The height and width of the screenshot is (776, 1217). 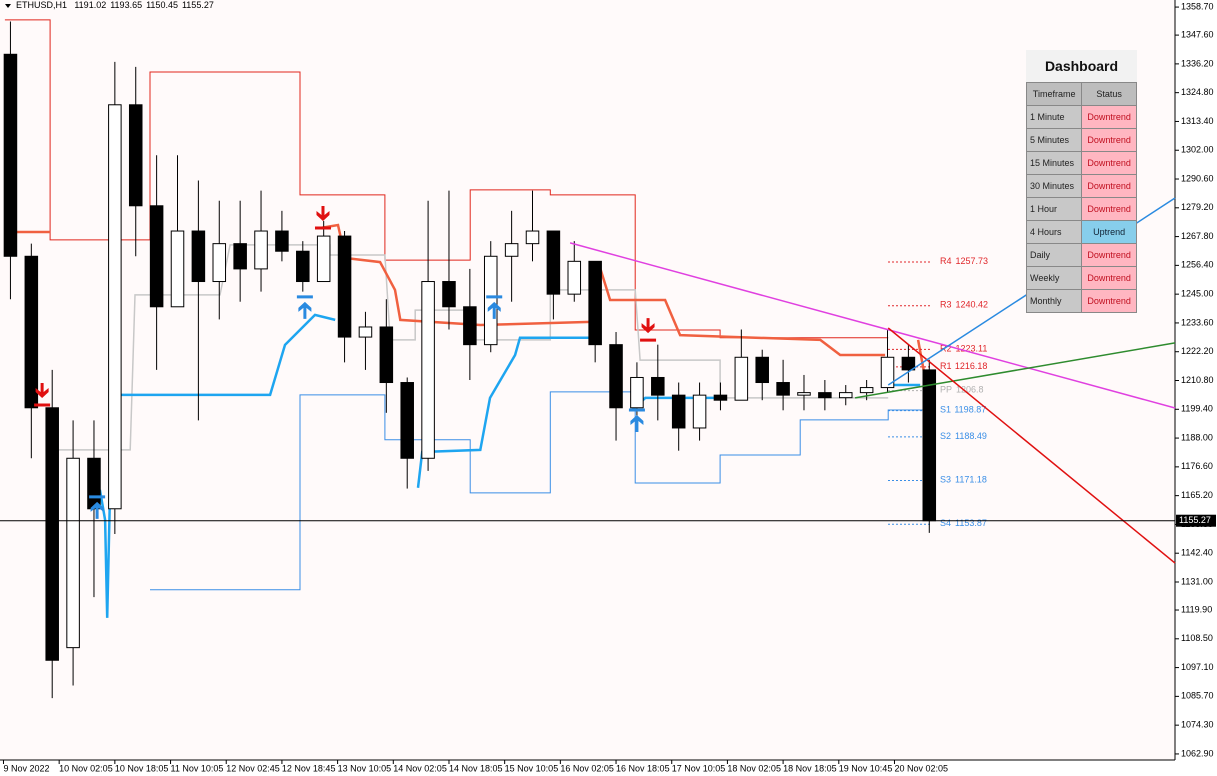 What do you see at coordinates (26, 768) in the screenshot?
I see `x-tick-label: 9 Nov 2022` at bounding box center [26, 768].